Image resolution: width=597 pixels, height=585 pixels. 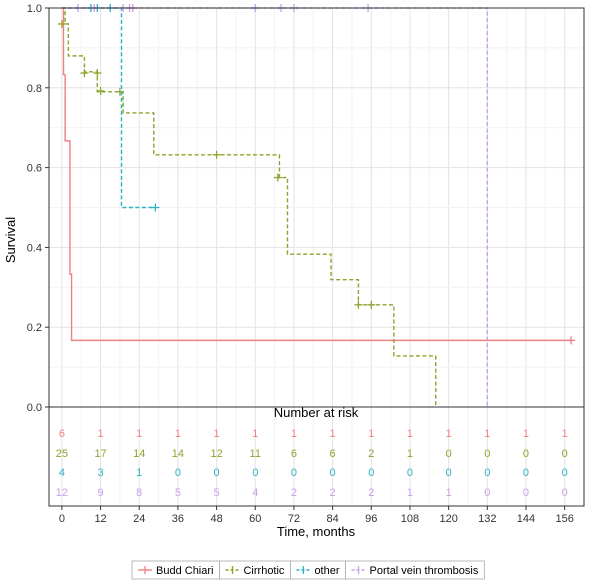 What do you see at coordinates (316, 515) in the screenshot?
I see `x-axis: 0 12 24 36 48 60 72 84 96 108 120 132 144 156` at bounding box center [316, 515].